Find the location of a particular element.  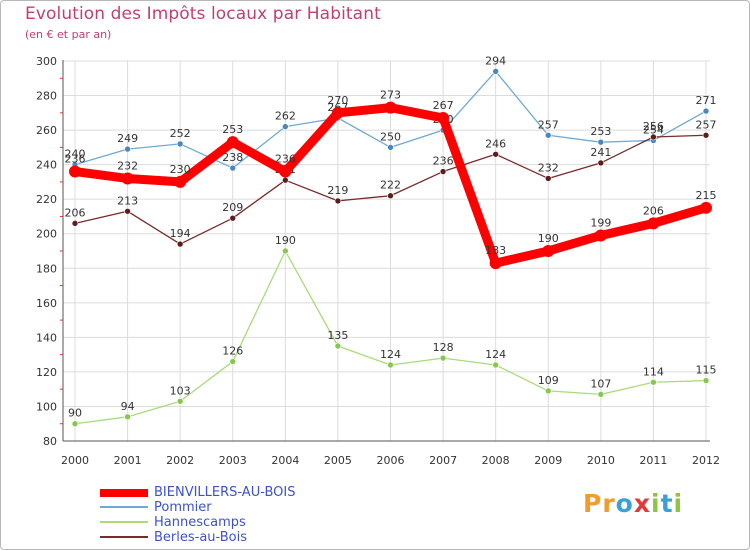

data-label-berles-au-bois: 246 is located at coordinates (495, 143).